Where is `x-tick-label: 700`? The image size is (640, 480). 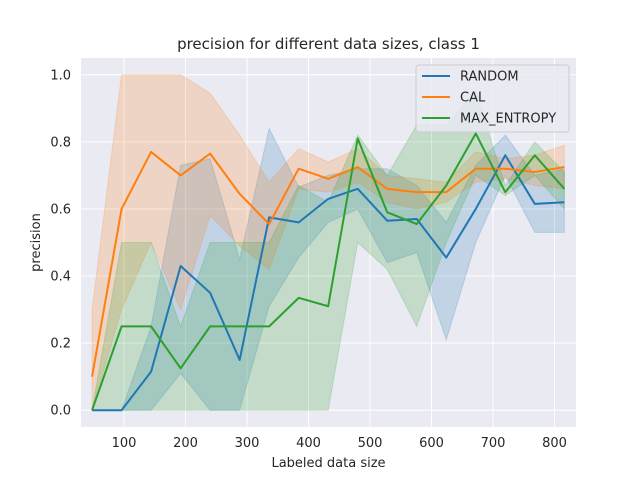 x-tick-label: 700 is located at coordinates (493, 443).